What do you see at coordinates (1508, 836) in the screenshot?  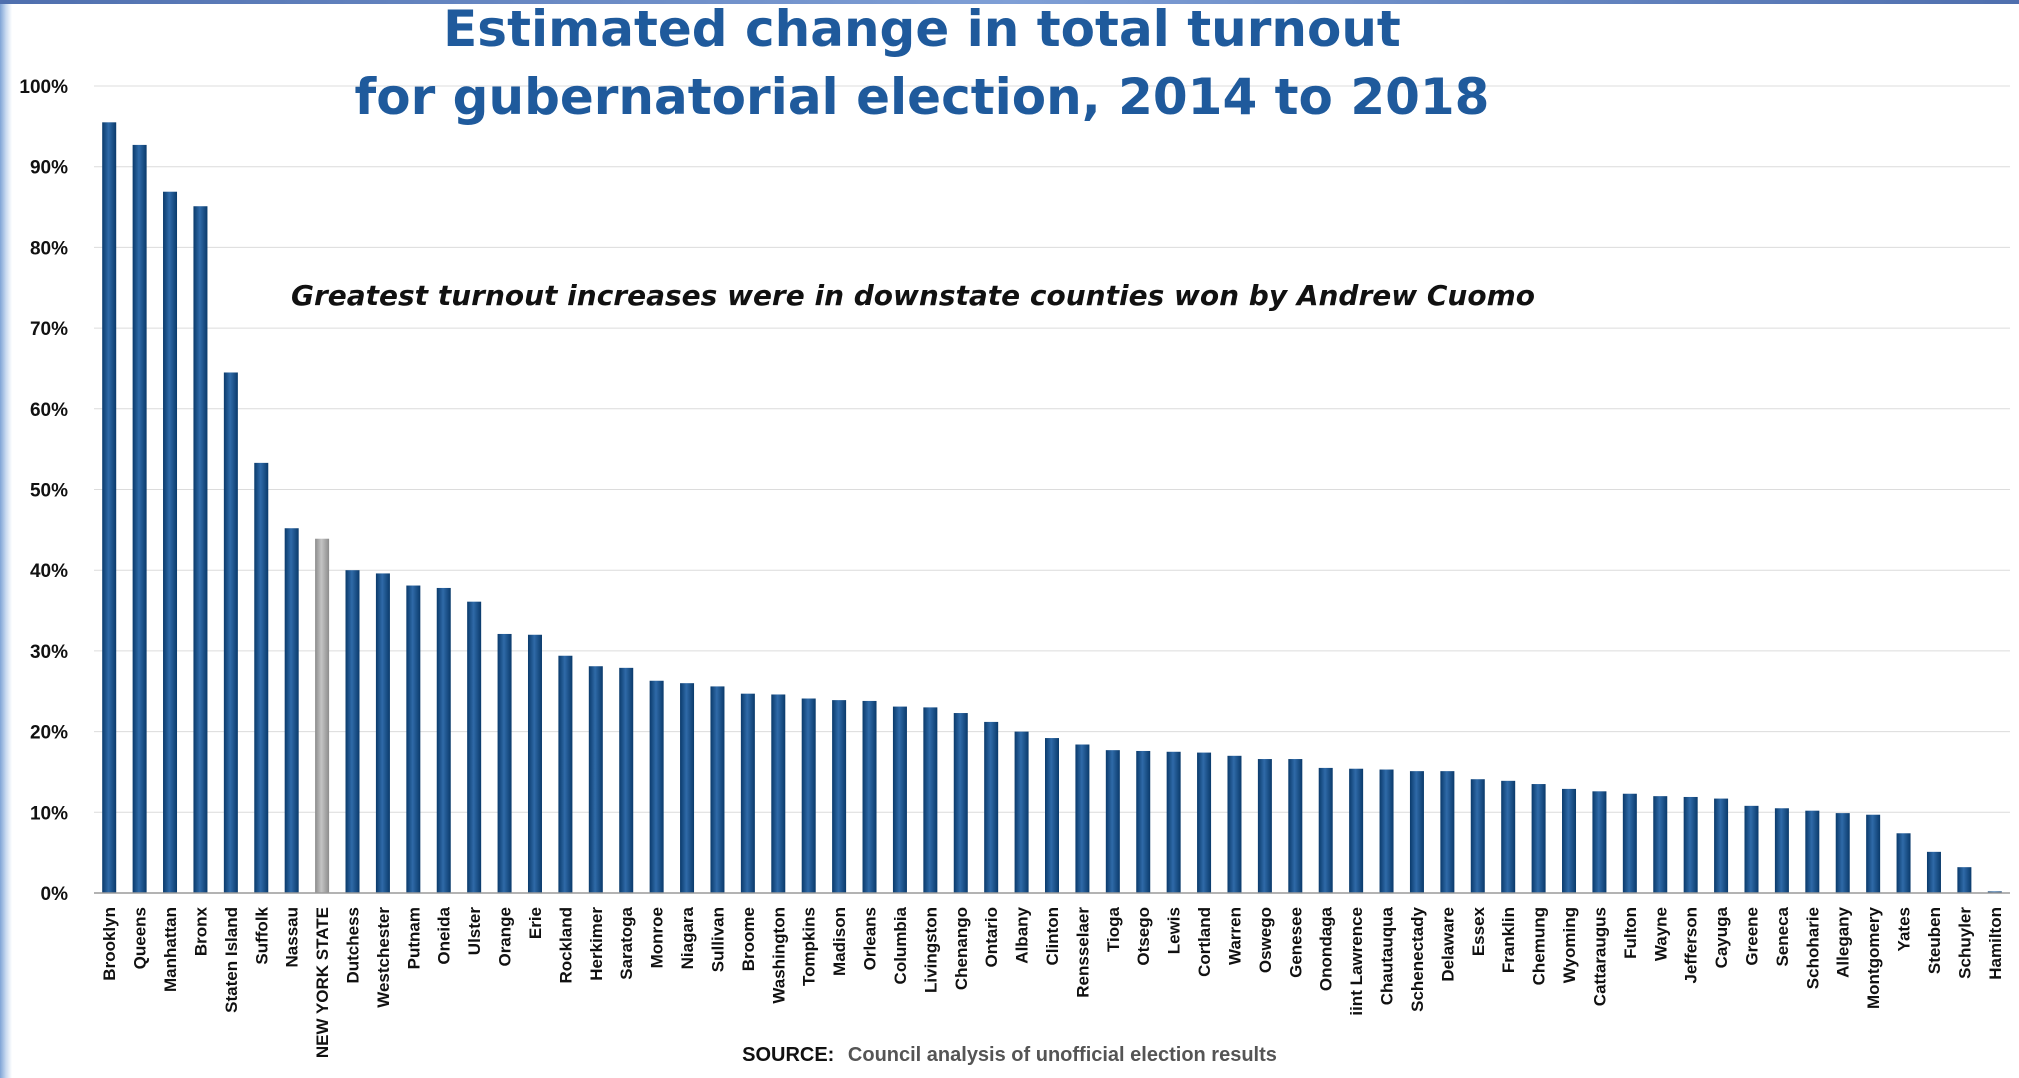 I see `bar-franklin` at bounding box center [1508, 836].